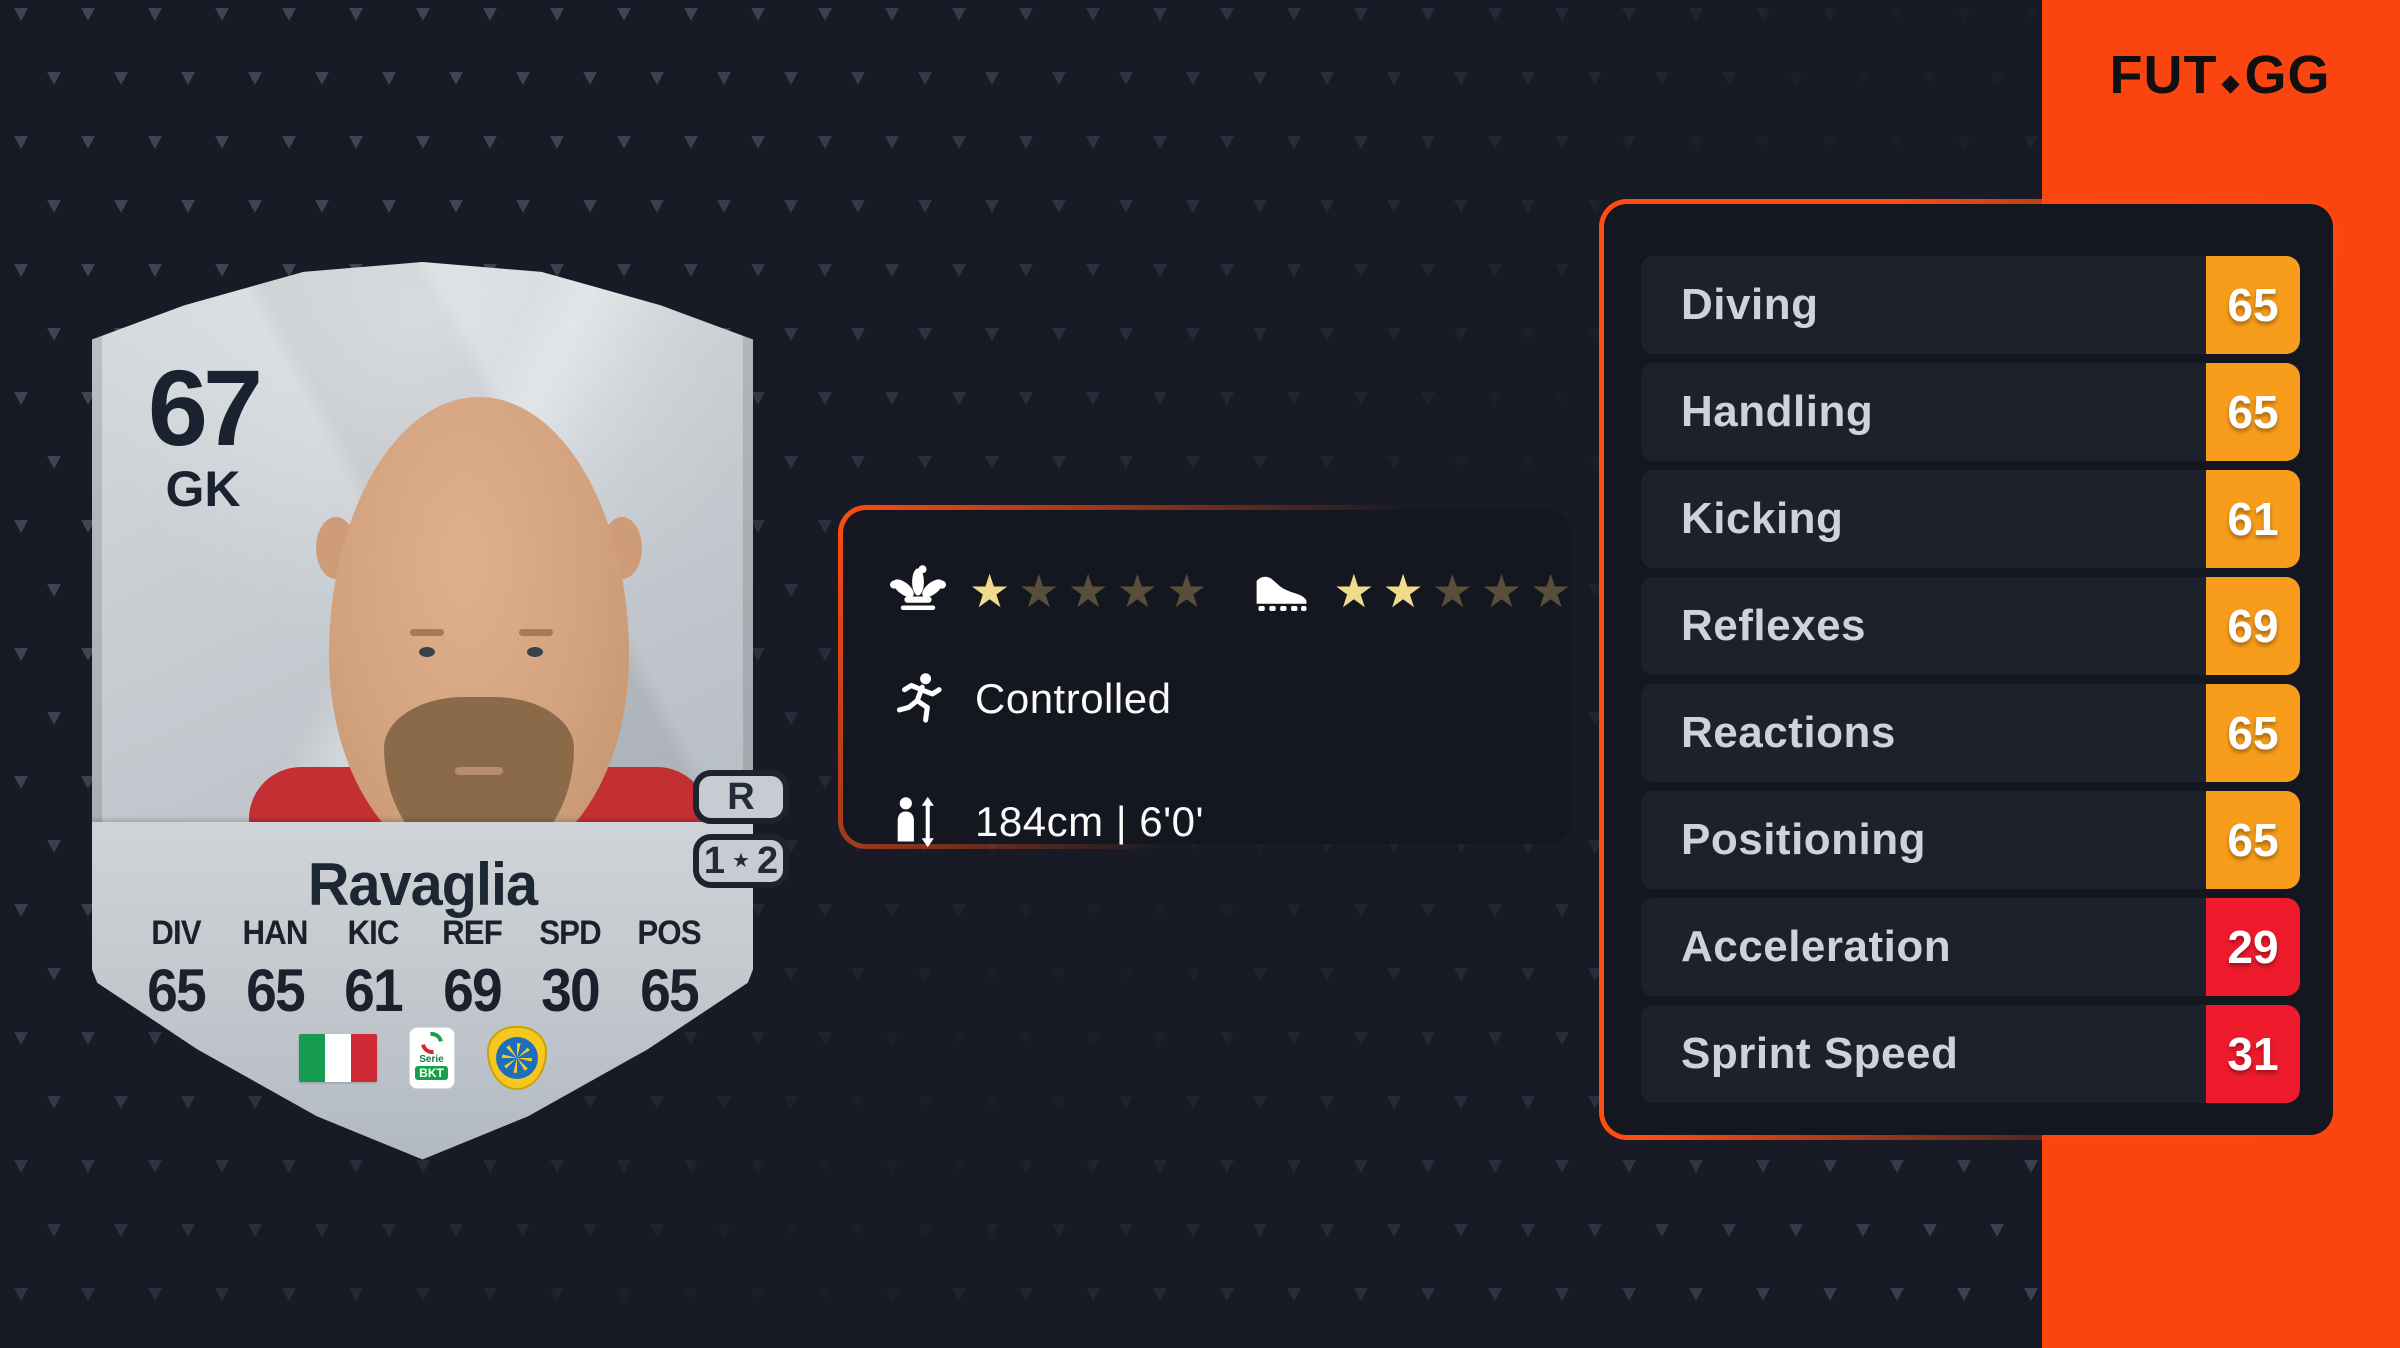 Image resolution: width=2400 pixels, height=1348 pixels. Describe the element at coordinates (767, 860) in the screenshot. I see `alt-badge-right: 2` at that location.